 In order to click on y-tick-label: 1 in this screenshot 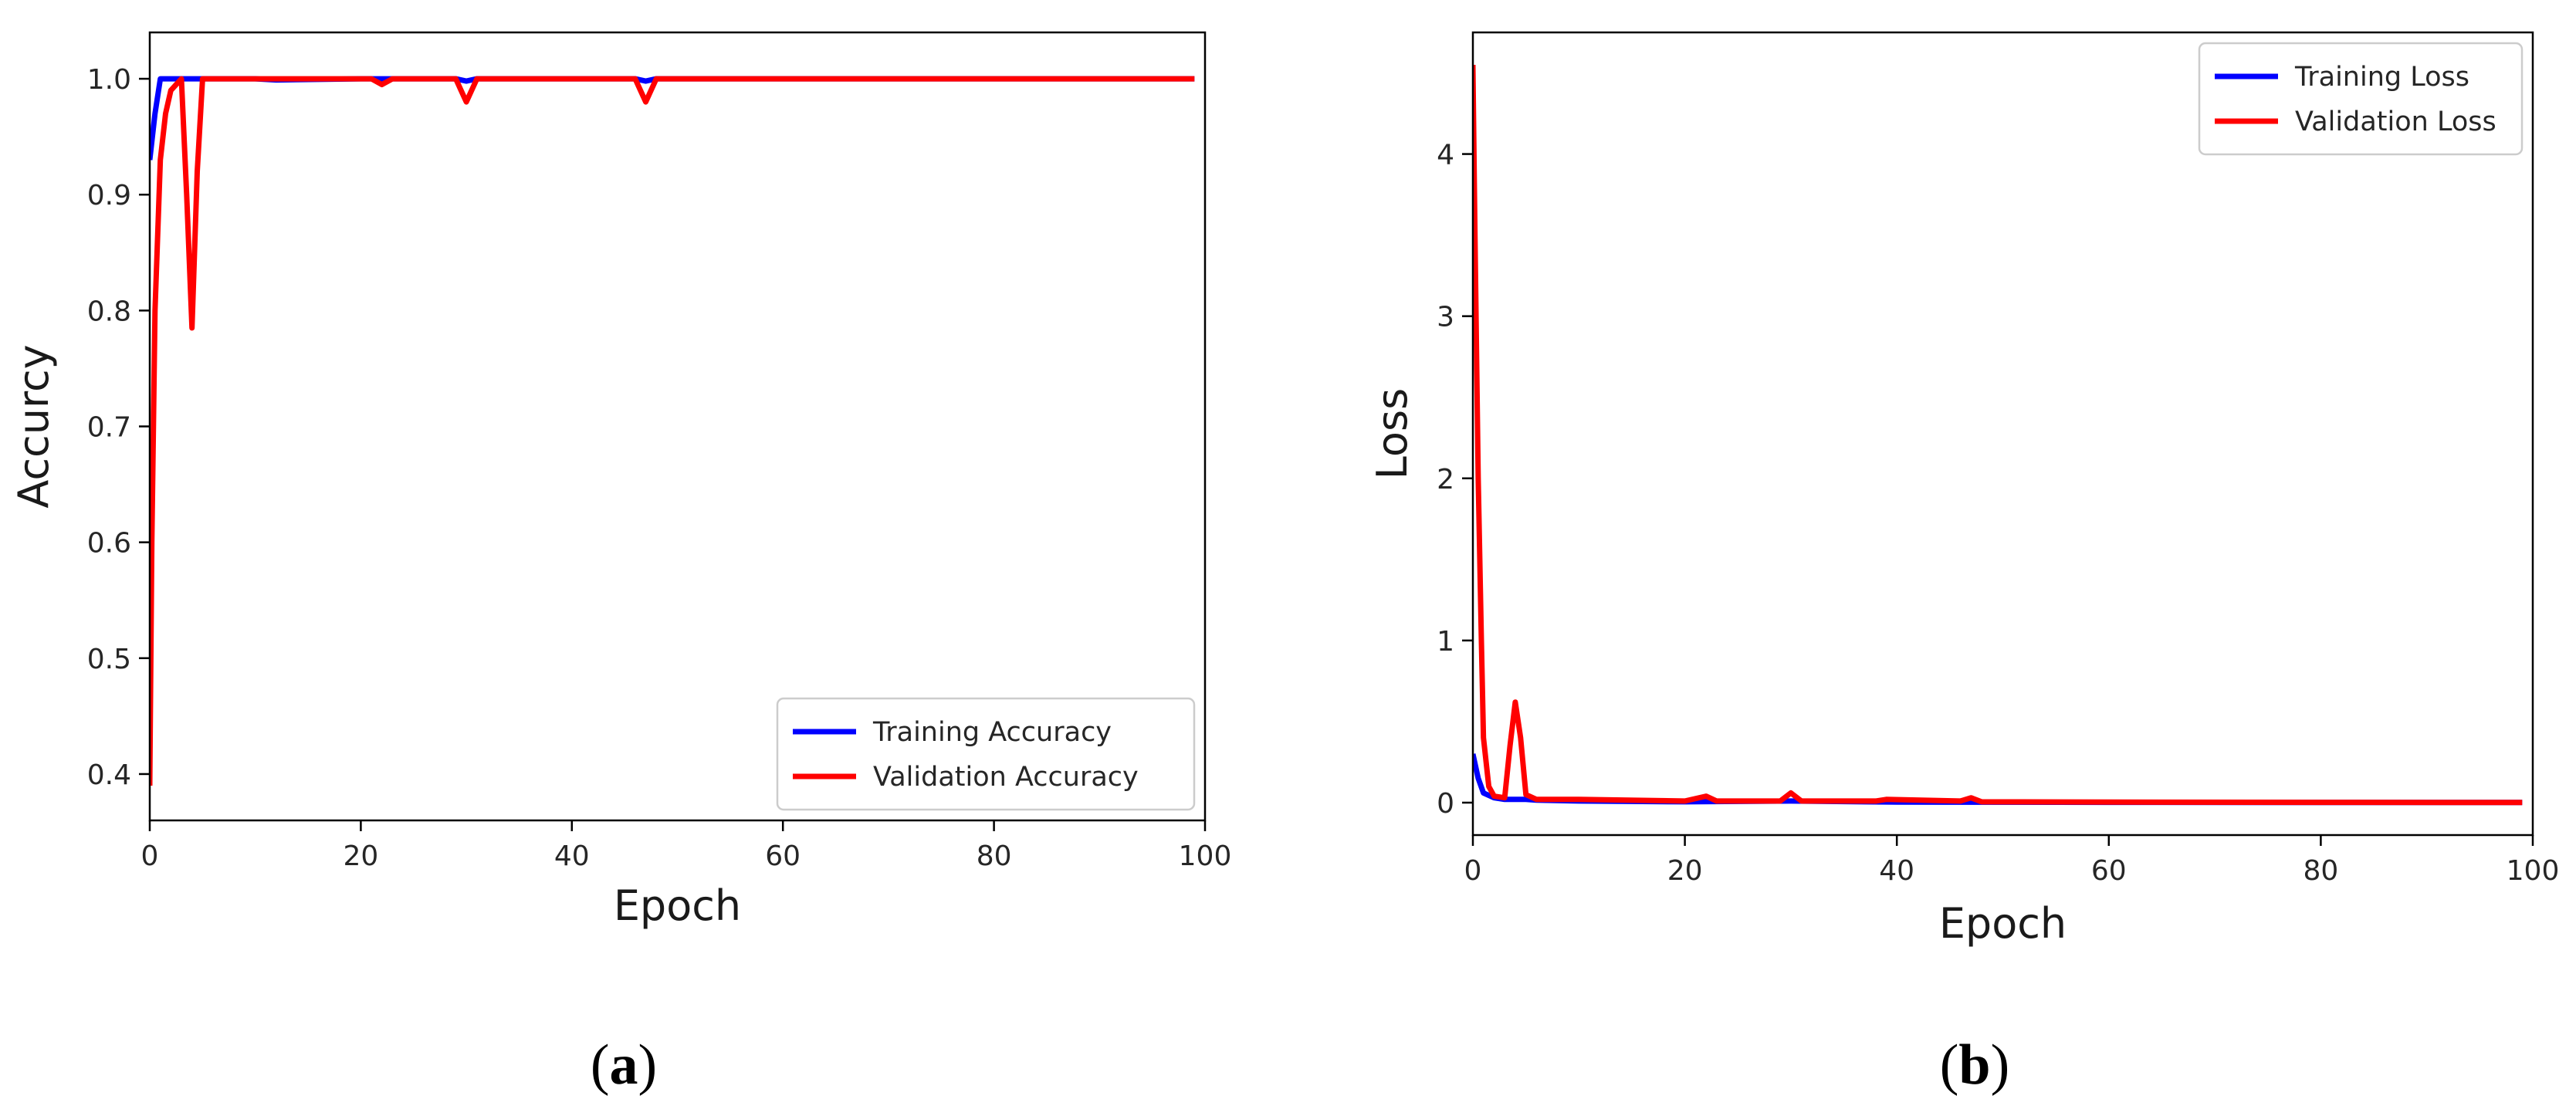, I will do `click(1445, 642)`.